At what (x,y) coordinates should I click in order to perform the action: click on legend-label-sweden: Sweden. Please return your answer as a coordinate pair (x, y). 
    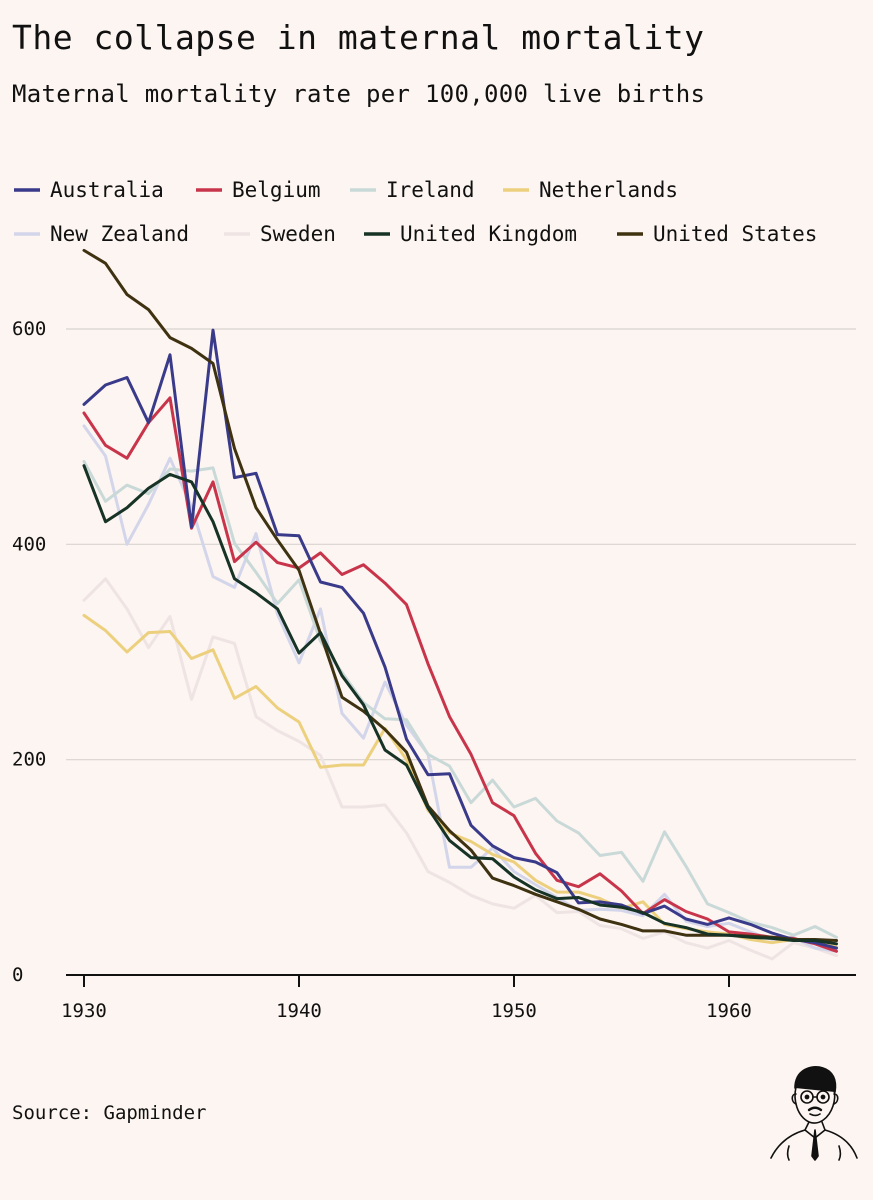
    Looking at the image, I should click on (298, 234).